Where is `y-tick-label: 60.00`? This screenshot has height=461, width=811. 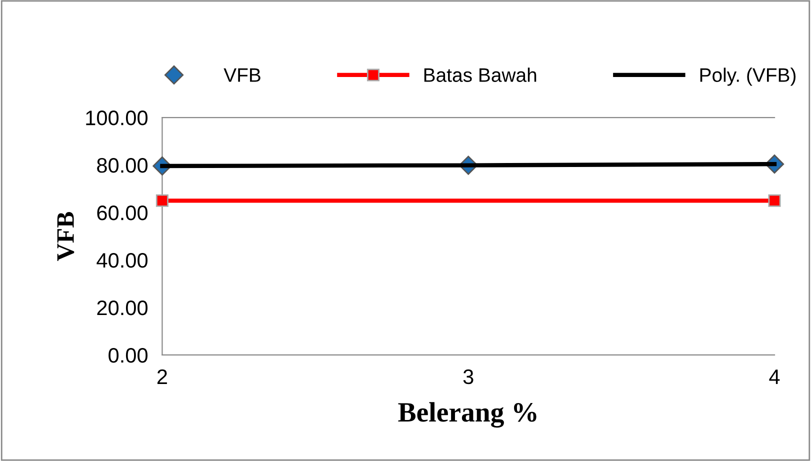
y-tick-label: 60.00 is located at coordinates (122, 213).